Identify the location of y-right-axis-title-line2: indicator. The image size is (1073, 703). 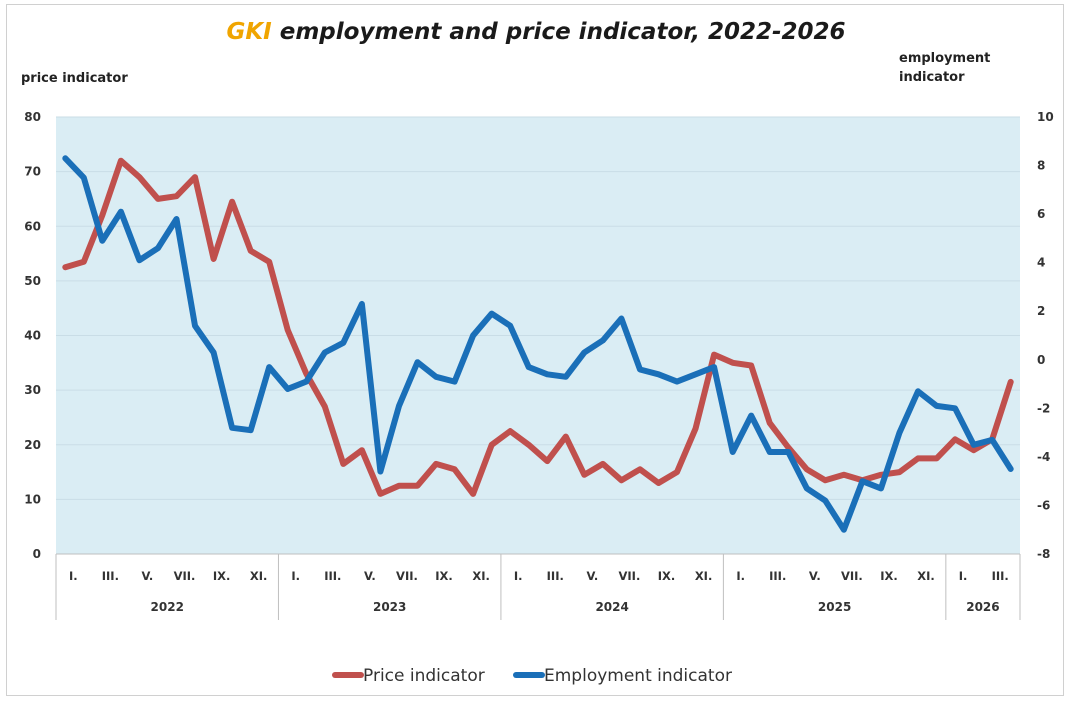
(932, 77).